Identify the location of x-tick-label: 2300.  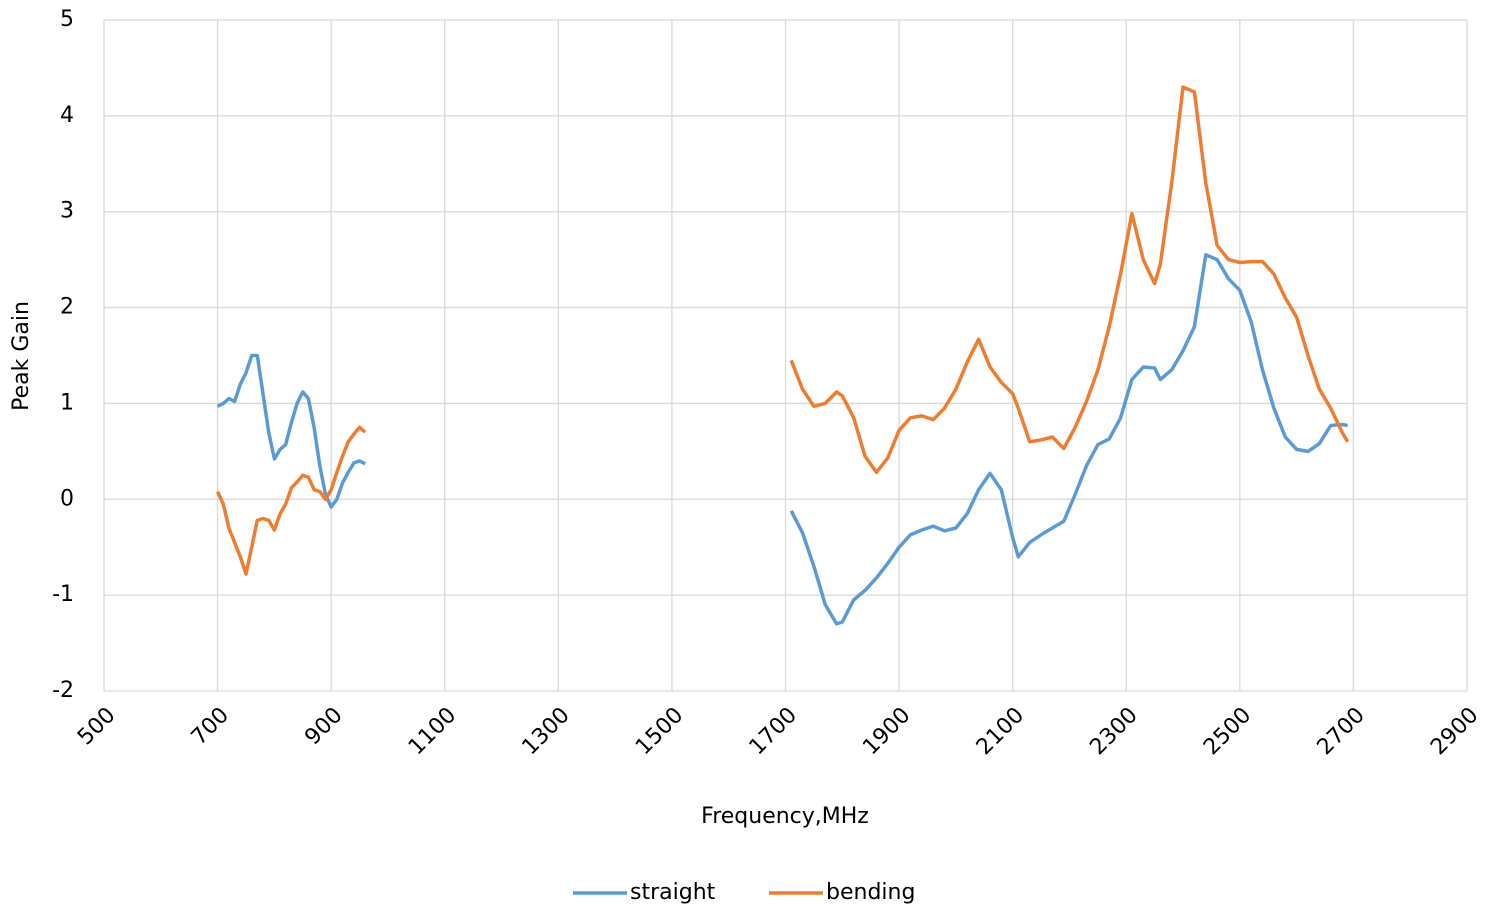
(1113, 731).